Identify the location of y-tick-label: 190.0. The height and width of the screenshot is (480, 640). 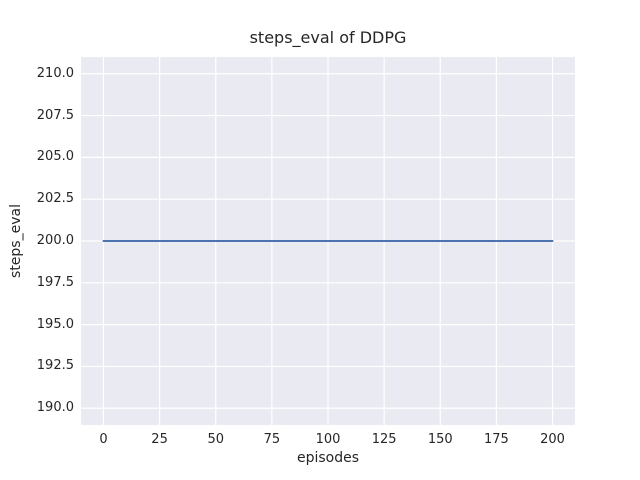
(55, 408).